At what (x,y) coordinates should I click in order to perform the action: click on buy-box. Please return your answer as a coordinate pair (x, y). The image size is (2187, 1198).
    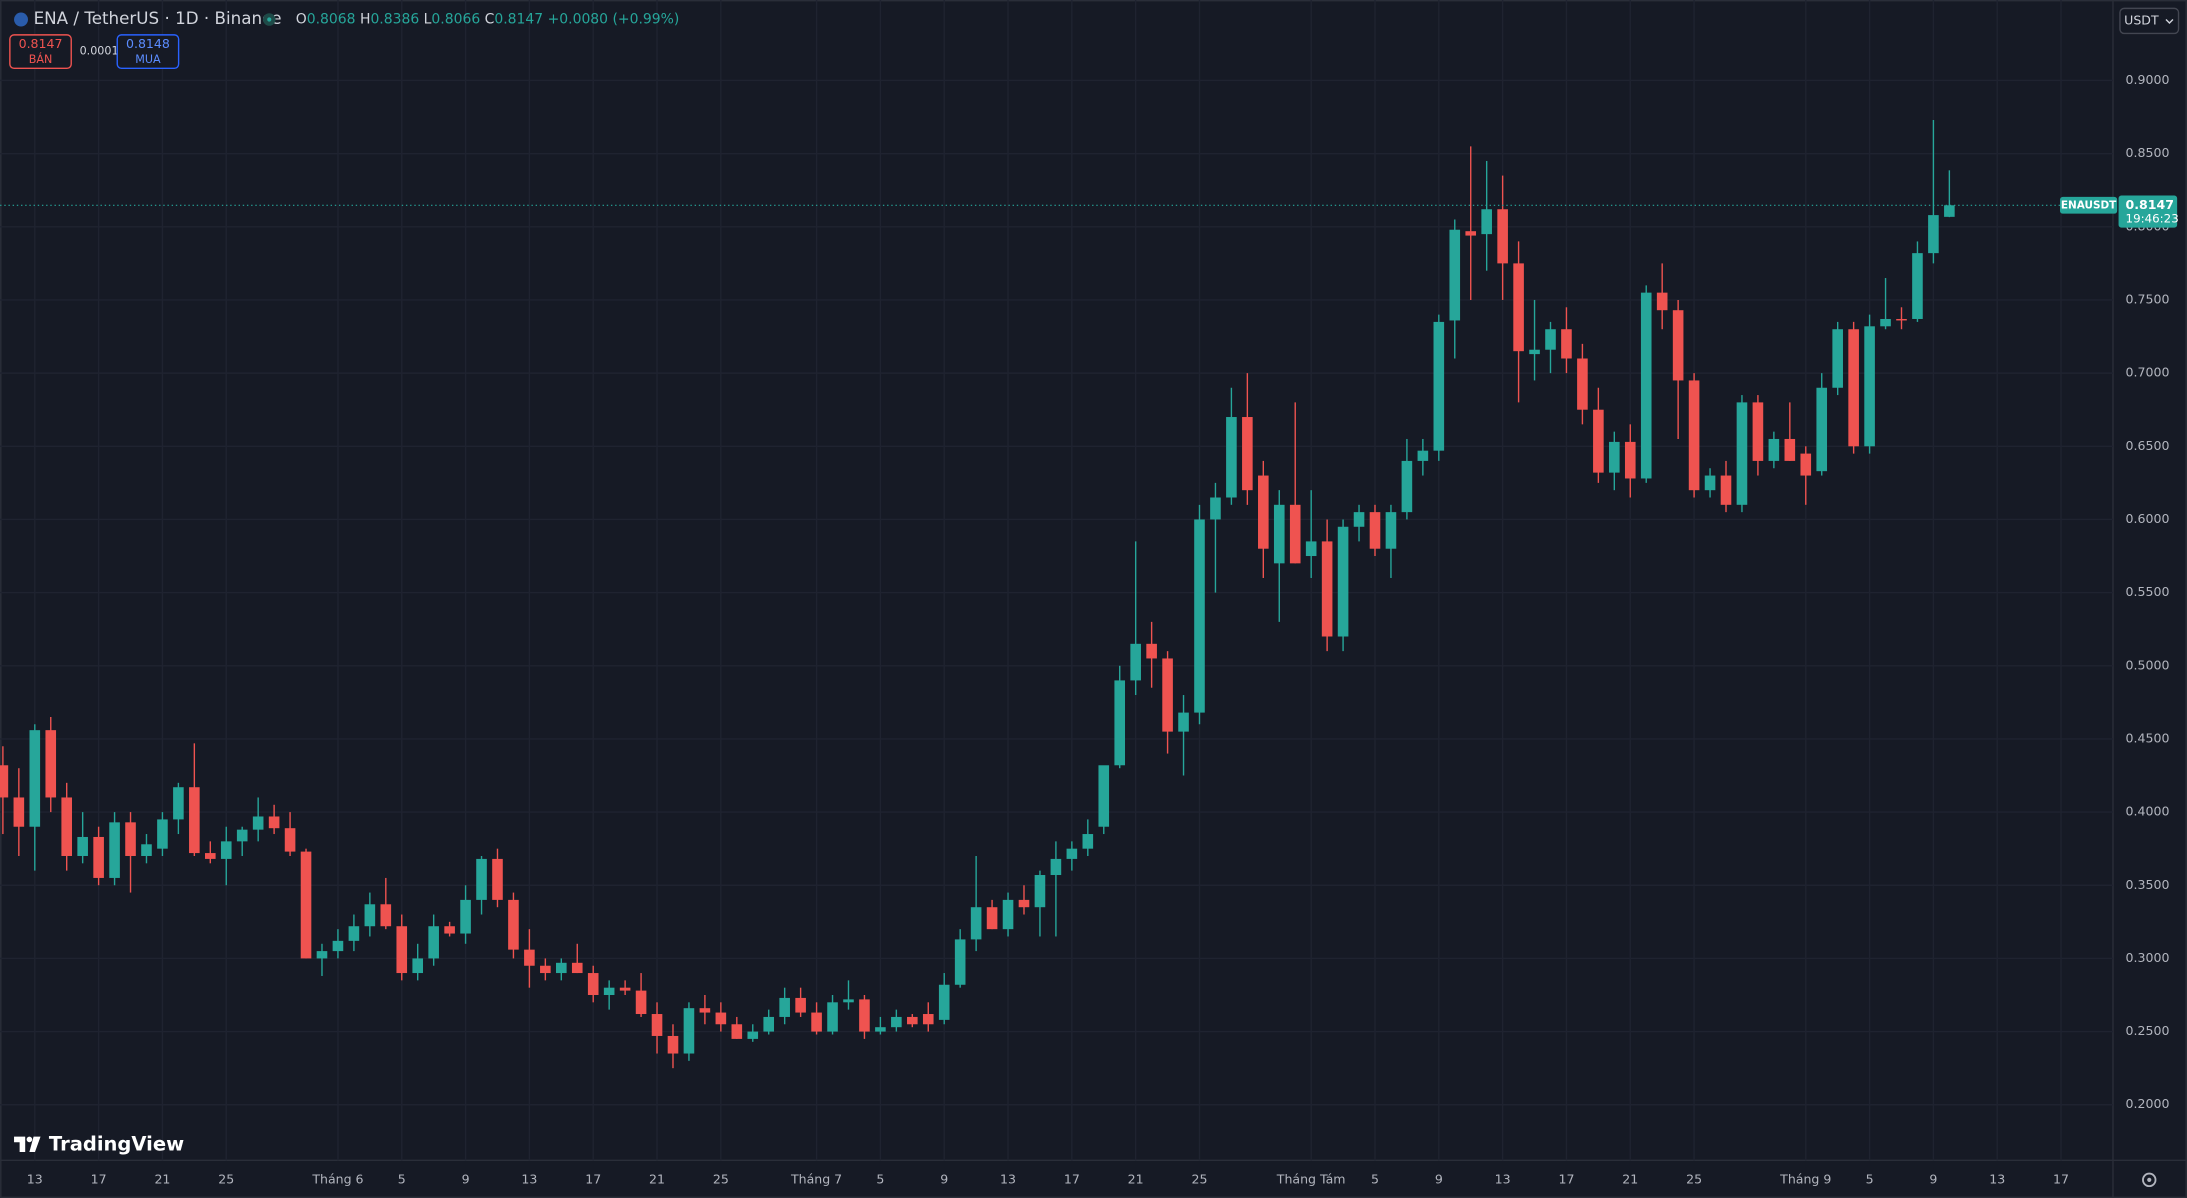
    Looking at the image, I should click on (148, 52).